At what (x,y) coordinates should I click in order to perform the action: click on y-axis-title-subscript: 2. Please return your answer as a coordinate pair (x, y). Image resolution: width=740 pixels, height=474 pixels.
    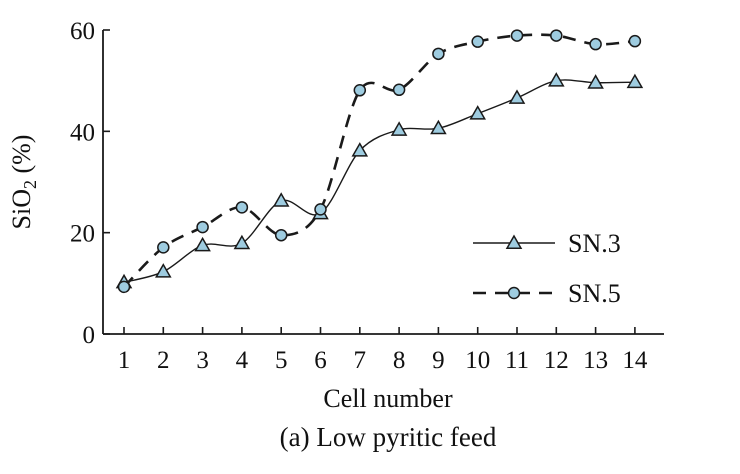
    Looking at the image, I should click on (30, 184).